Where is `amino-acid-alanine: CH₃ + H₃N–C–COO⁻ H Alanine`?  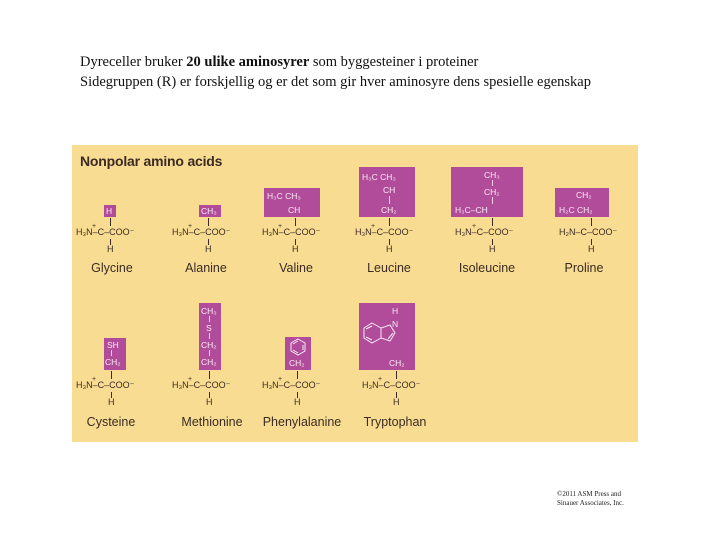
amino-acid-alanine: CH₃ + H₃N–C–COO⁻ H Alanine is located at coordinates (214, 230).